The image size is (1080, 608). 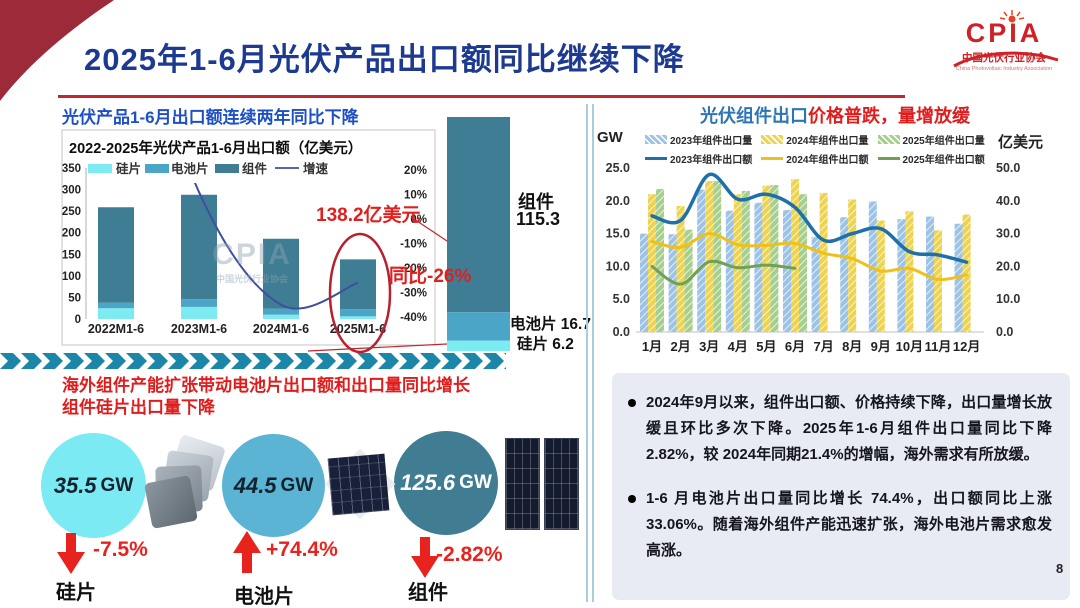 I want to click on y2-tick: 40.0, so click(x=1008, y=201).